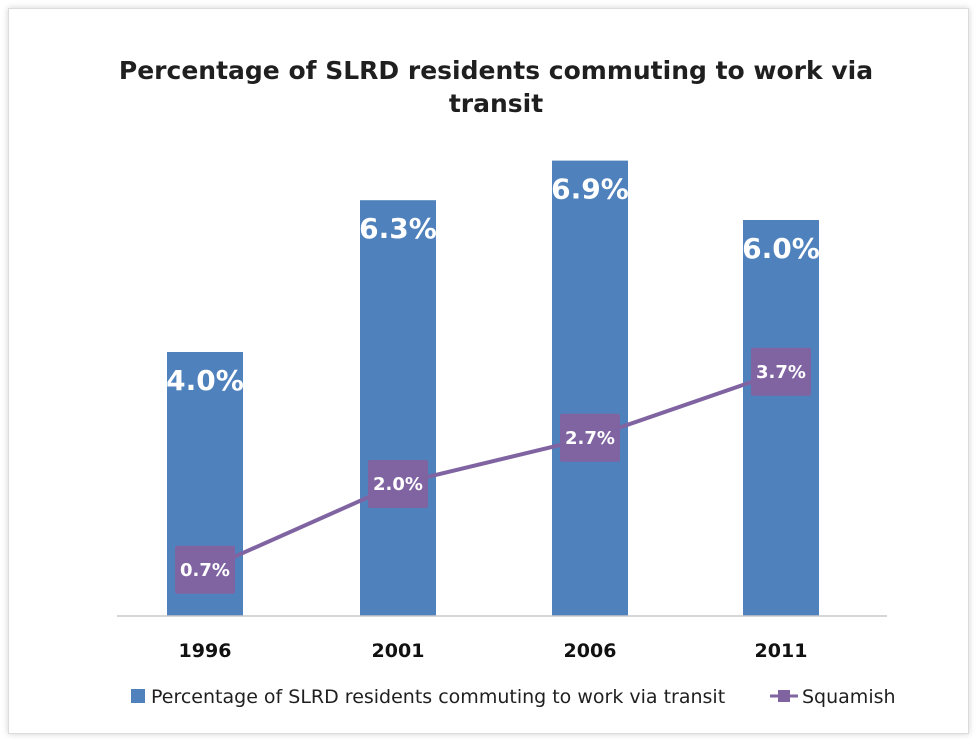  What do you see at coordinates (138, 696) in the screenshot?
I see `legend-bar-swatch` at bounding box center [138, 696].